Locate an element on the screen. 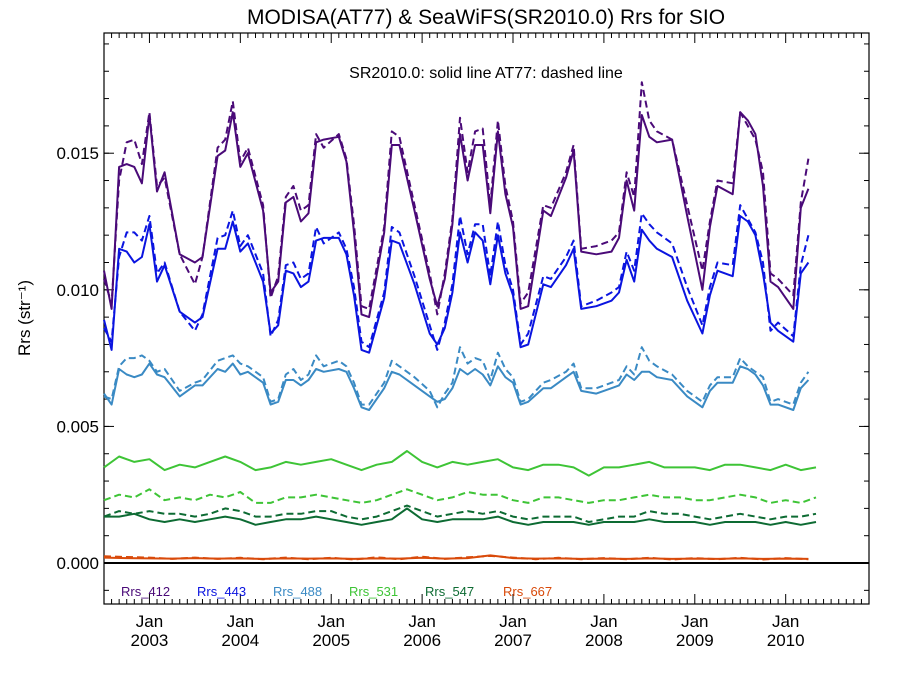 Image resolution: width=900 pixels, height=675 pixels. legend-label-rrs-488: Rrs_488 is located at coordinates (297, 591).